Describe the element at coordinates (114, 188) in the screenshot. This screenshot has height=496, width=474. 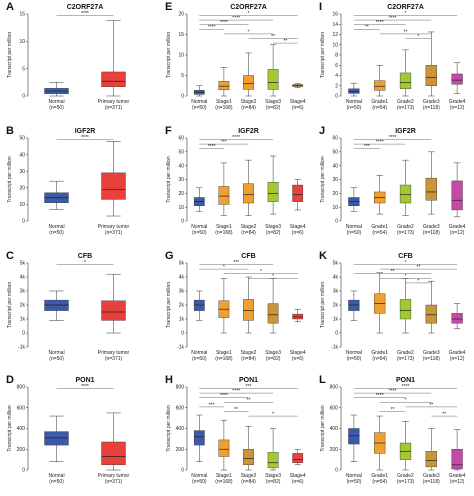
I see `box-primary-tumor: Primary tumor(n=371)` at that location.